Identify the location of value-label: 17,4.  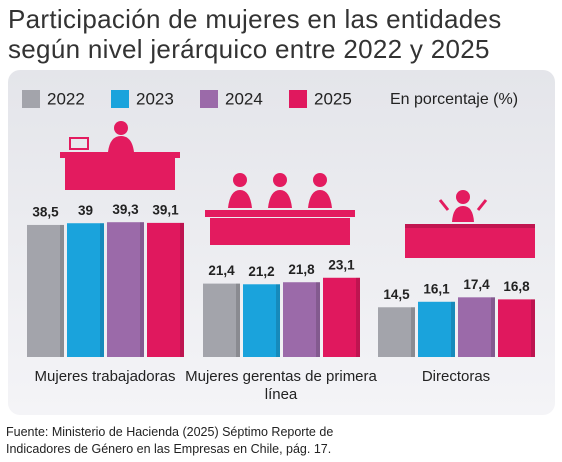
(476, 284).